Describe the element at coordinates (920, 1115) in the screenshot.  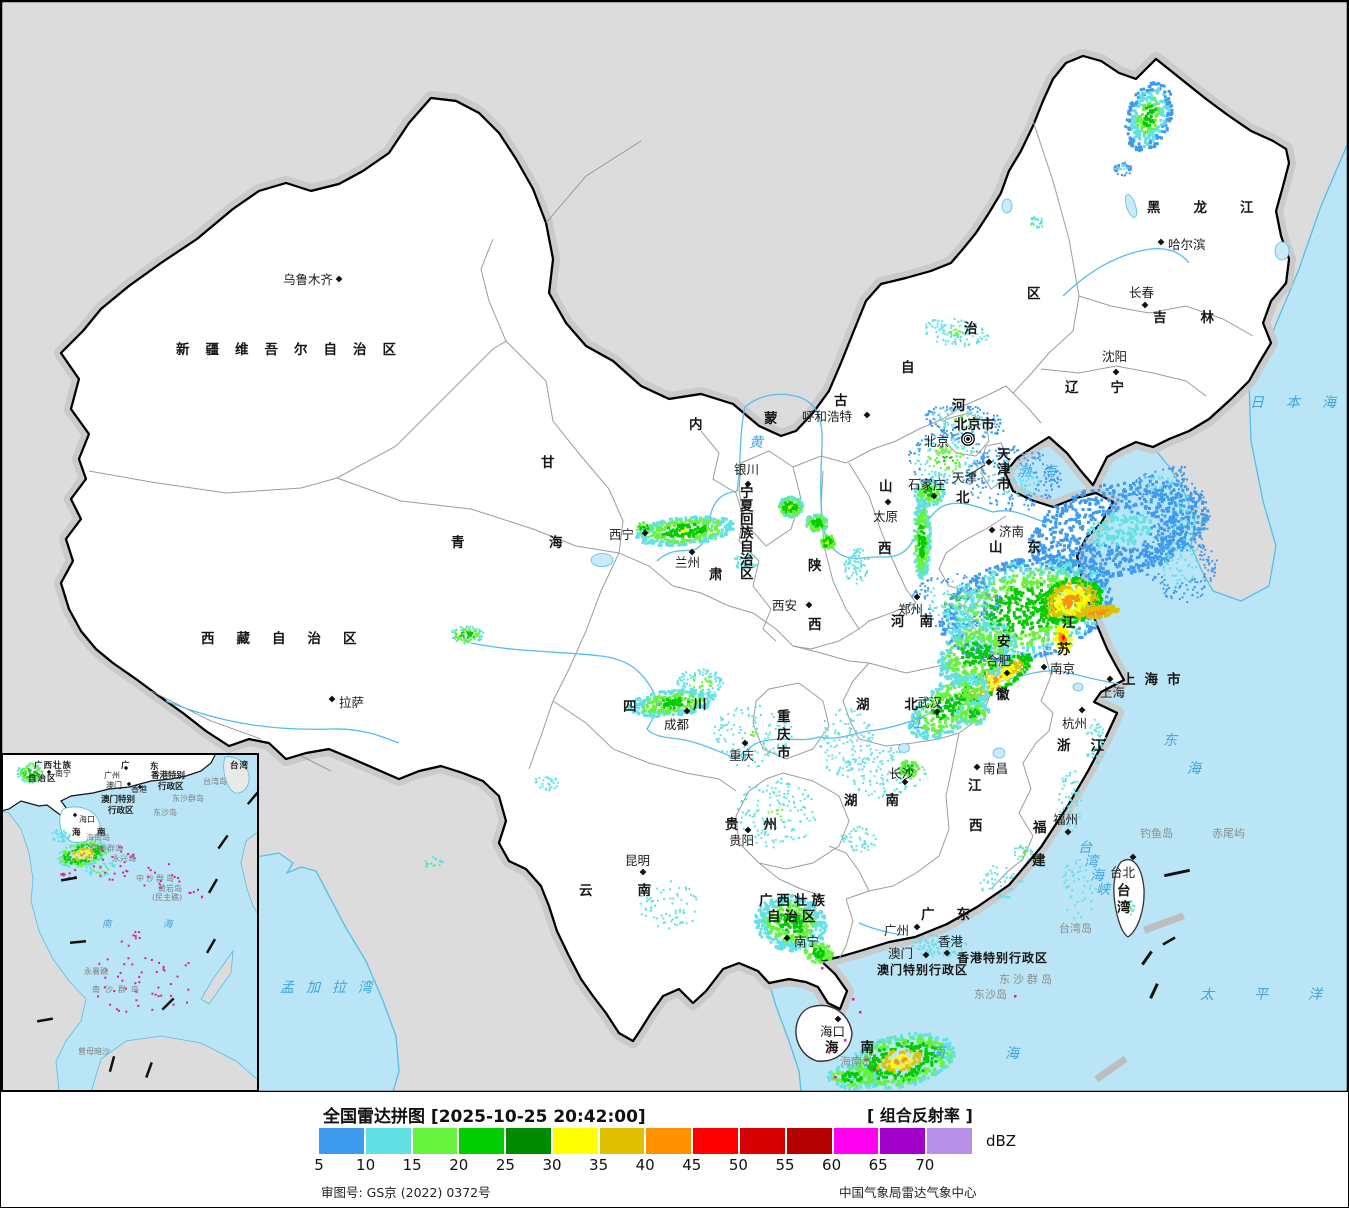
I see `legend-product-label: [ 组合反射率 ]` at that location.